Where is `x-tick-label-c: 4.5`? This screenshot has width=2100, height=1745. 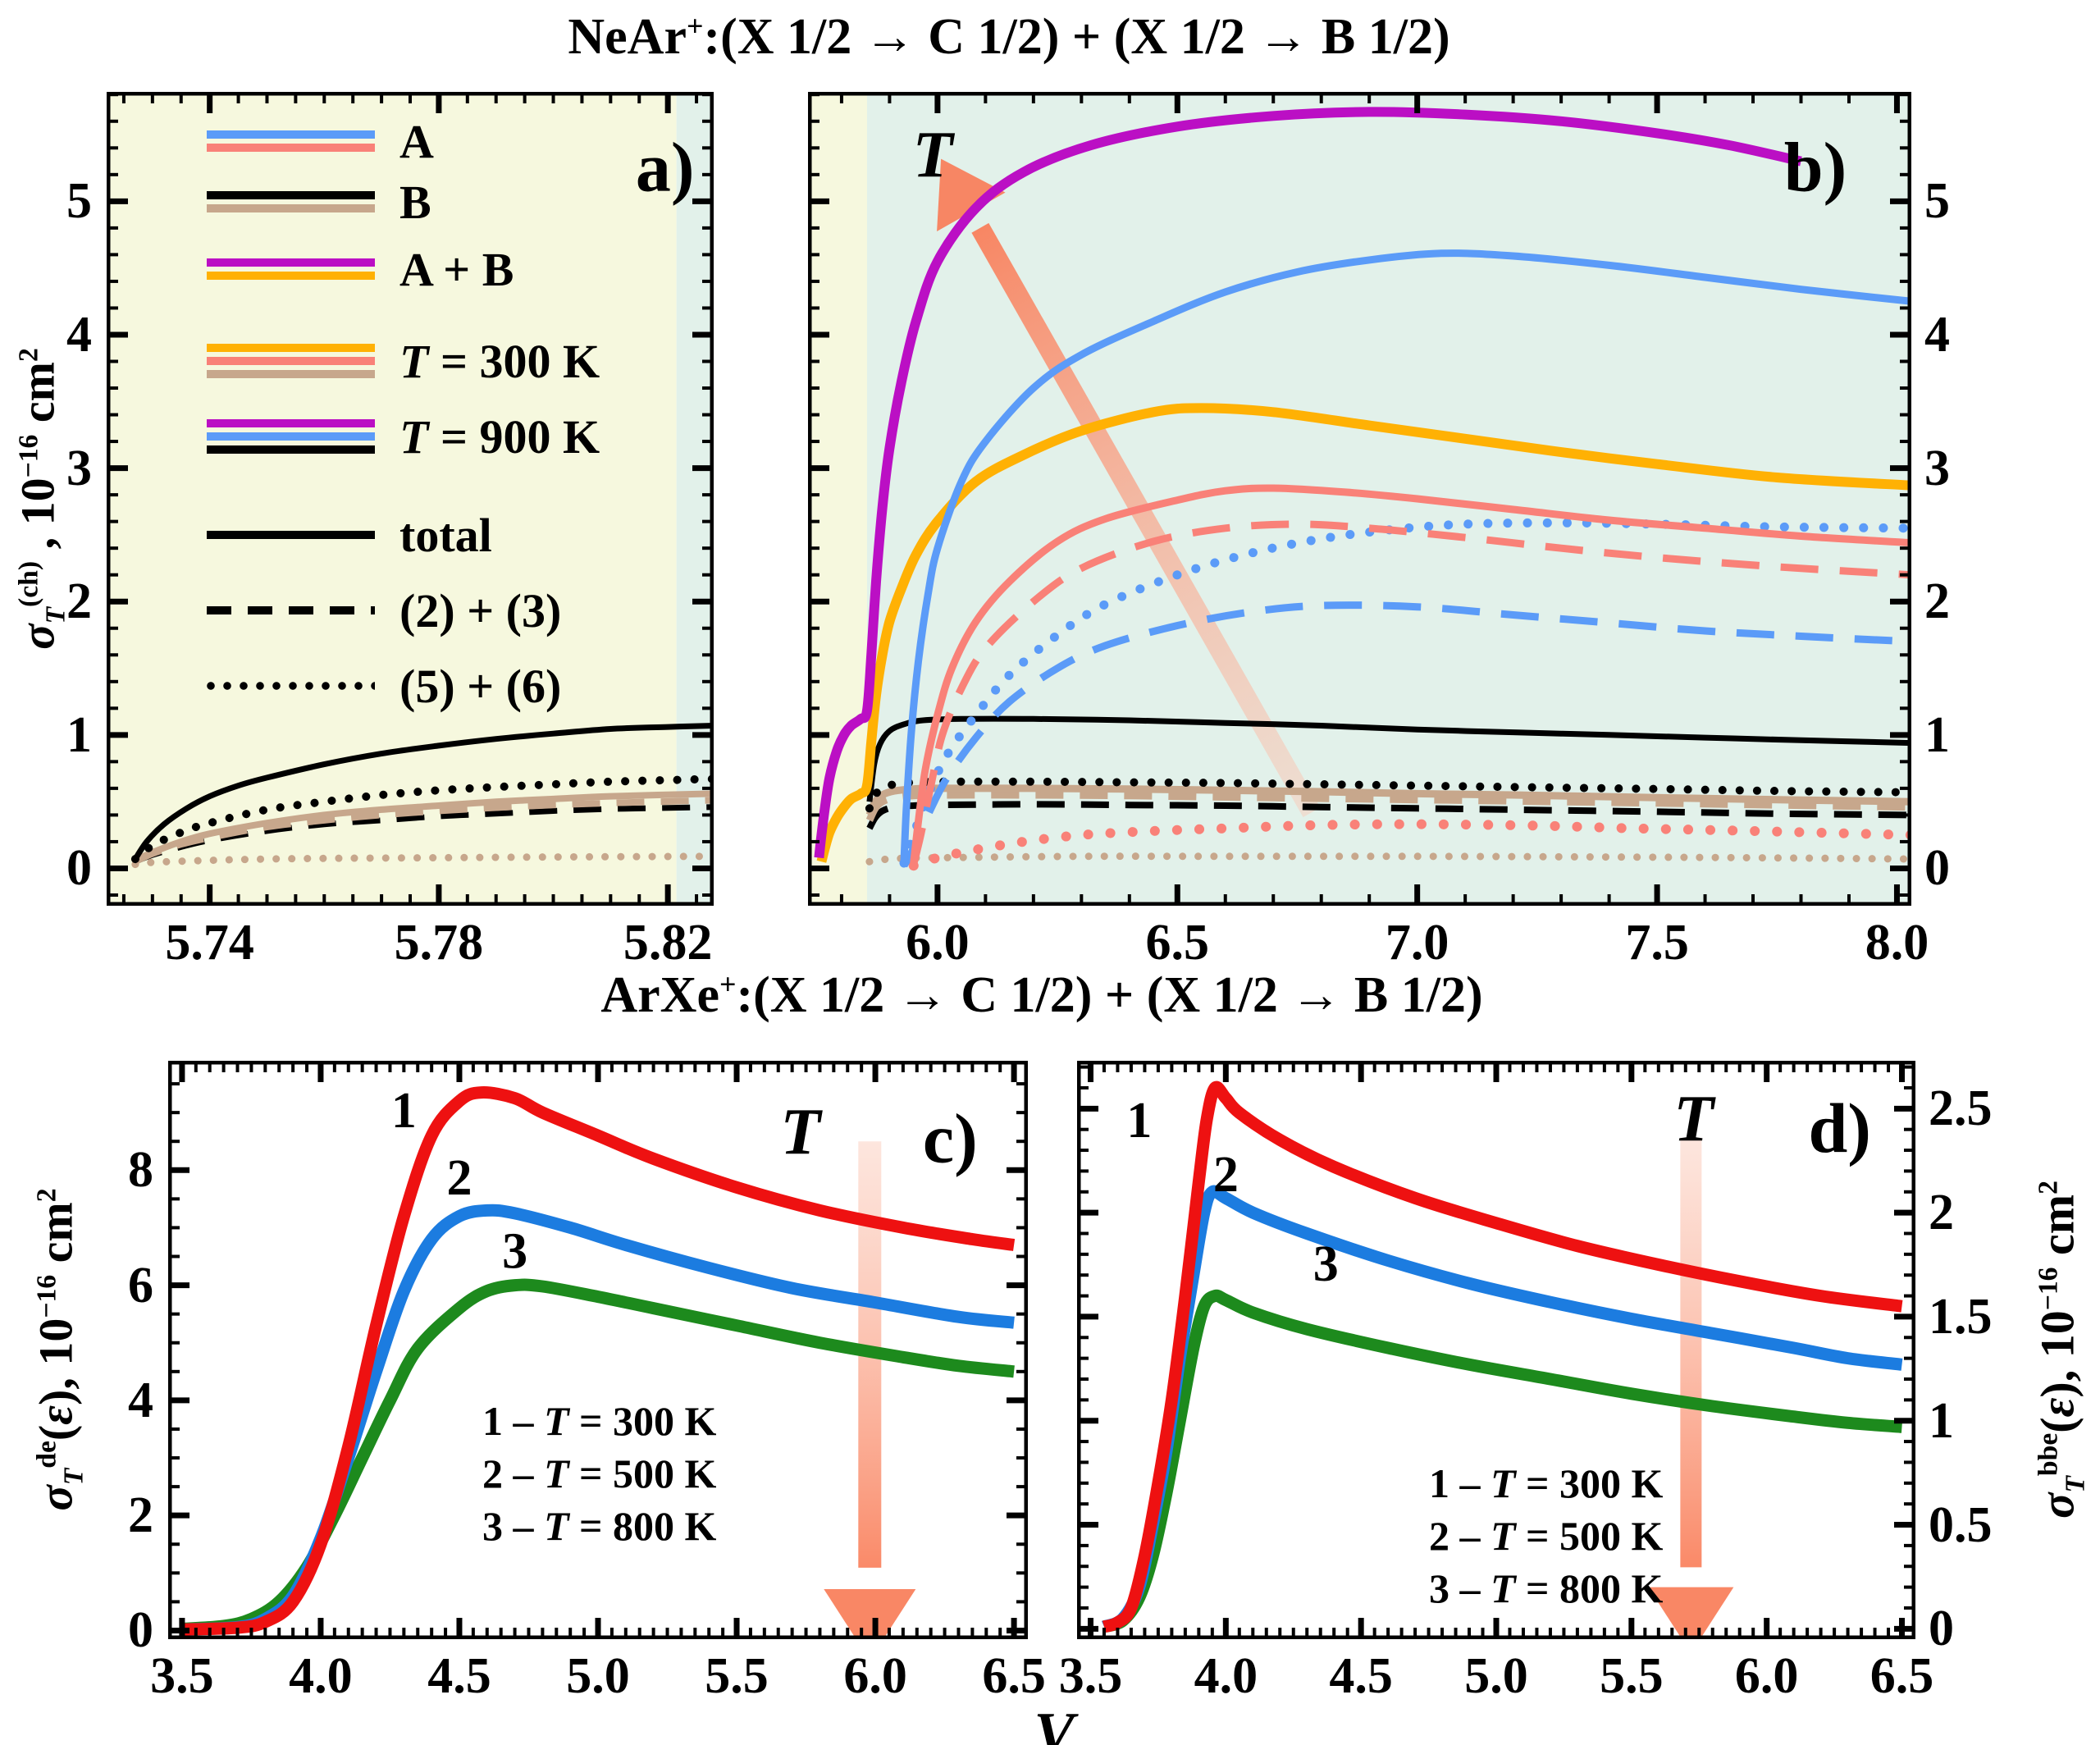 x-tick-label-c: 4.5 is located at coordinates (459, 1676).